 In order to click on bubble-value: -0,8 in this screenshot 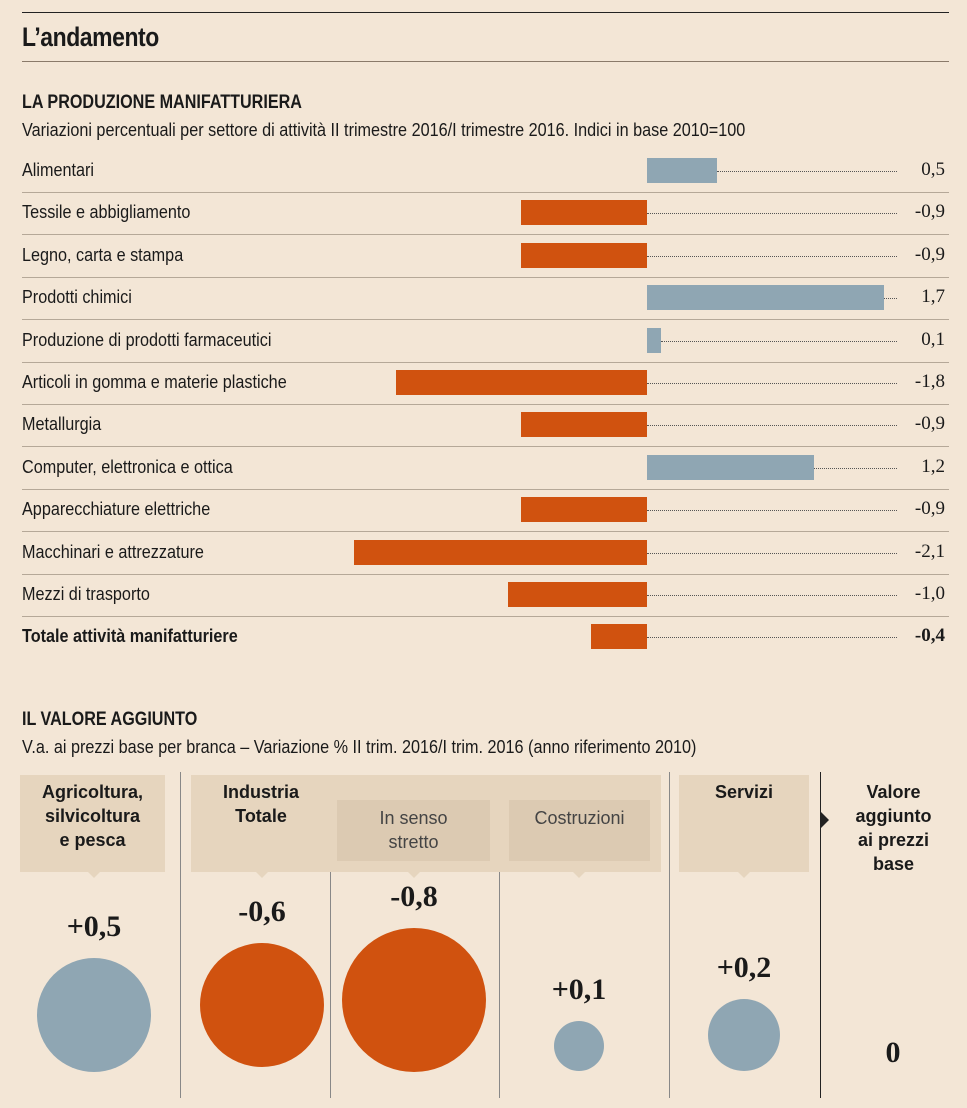, I will do `click(414, 896)`.